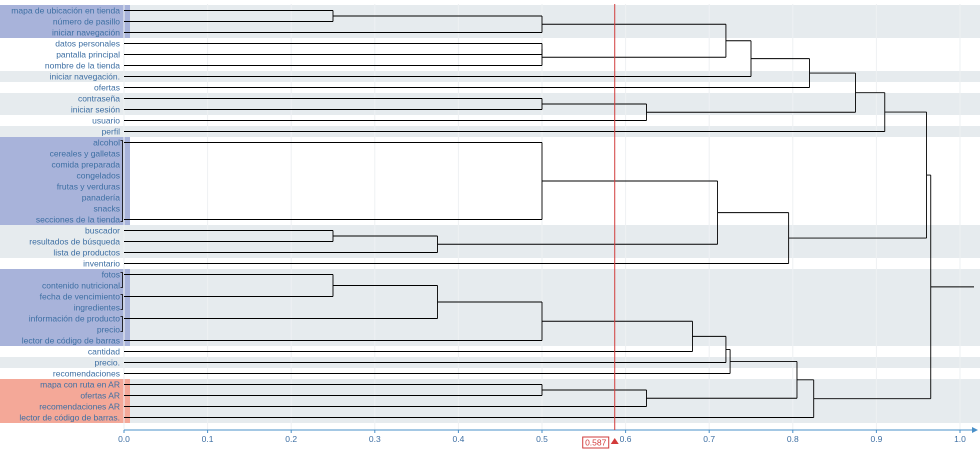  What do you see at coordinates (86, 253) in the screenshot?
I see `leaf-label: lista de productos` at bounding box center [86, 253].